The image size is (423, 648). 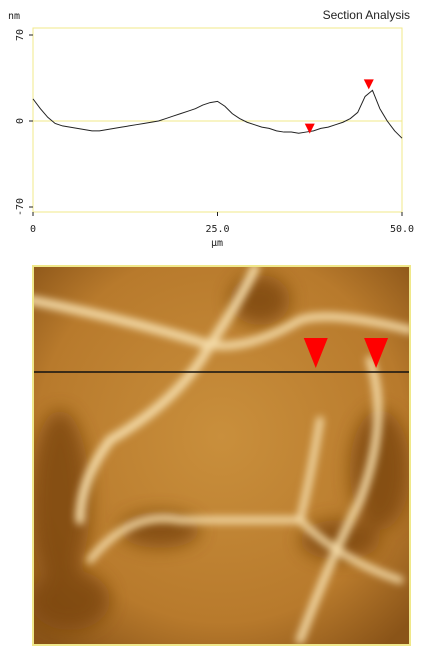 What do you see at coordinates (14, 16) in the screenshot?
I see `y-axis-label: nm` at bounding box center [14, 16].